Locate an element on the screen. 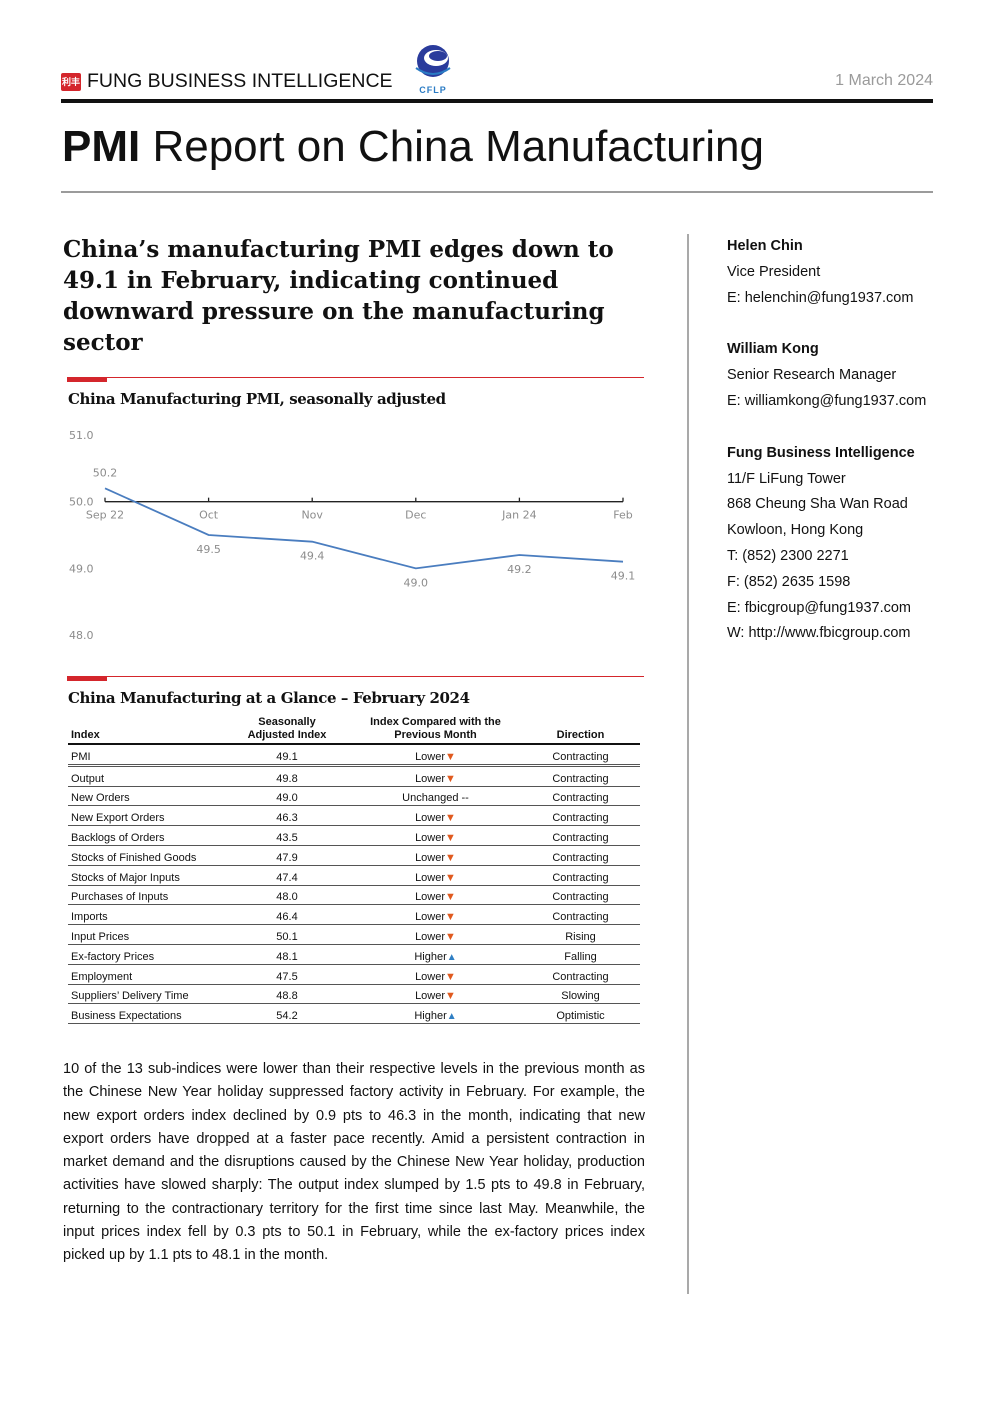 This screenshot has width=992, height=1403. table-section-marker is located at coordinates (87, 678).